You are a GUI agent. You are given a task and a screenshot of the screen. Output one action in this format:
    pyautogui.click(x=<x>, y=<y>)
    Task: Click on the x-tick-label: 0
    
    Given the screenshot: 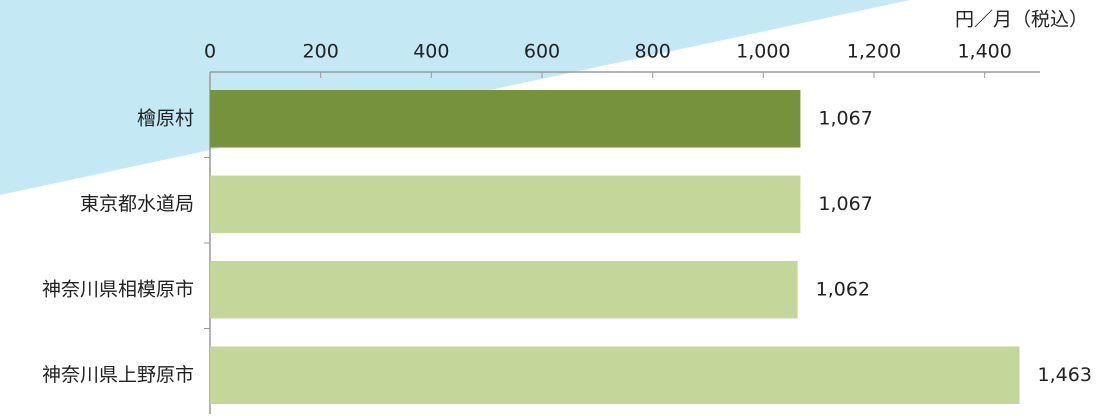 What is the action you would take?
    pyautogui.click(x=210, y=52)
    